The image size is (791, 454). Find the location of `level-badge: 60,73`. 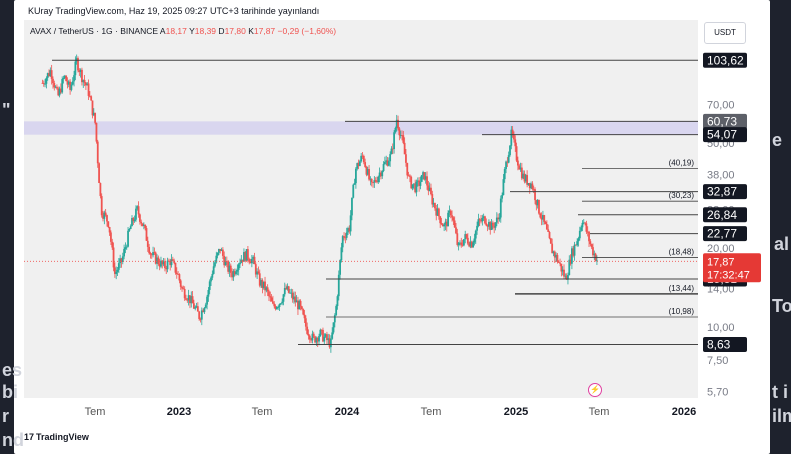

level-badge: 60,73 is located at coordinates (725, 121).